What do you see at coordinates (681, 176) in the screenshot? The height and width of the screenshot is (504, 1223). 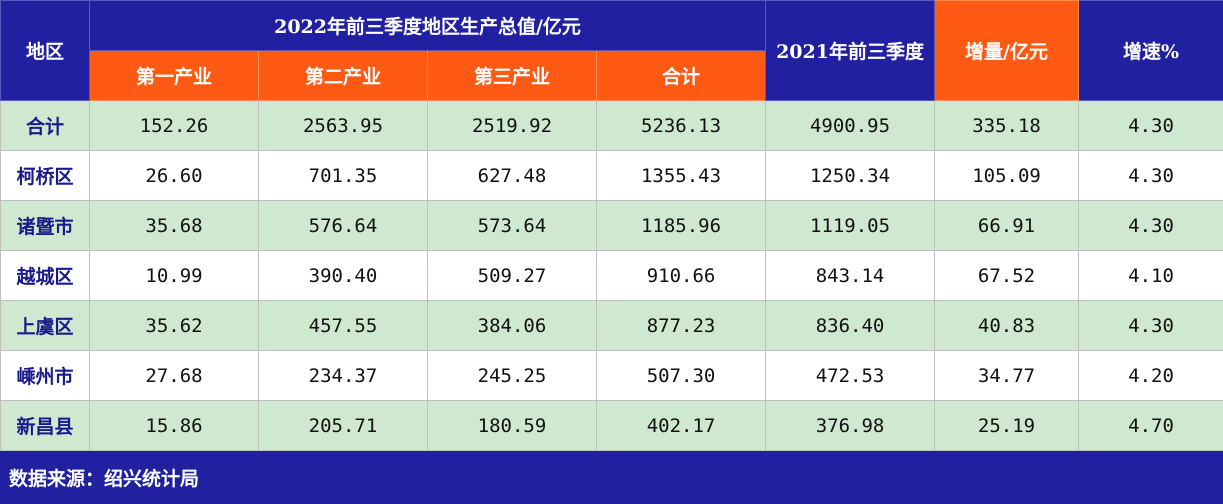 I see `cell-total: 1355.43` at bounding box center [681, 176].